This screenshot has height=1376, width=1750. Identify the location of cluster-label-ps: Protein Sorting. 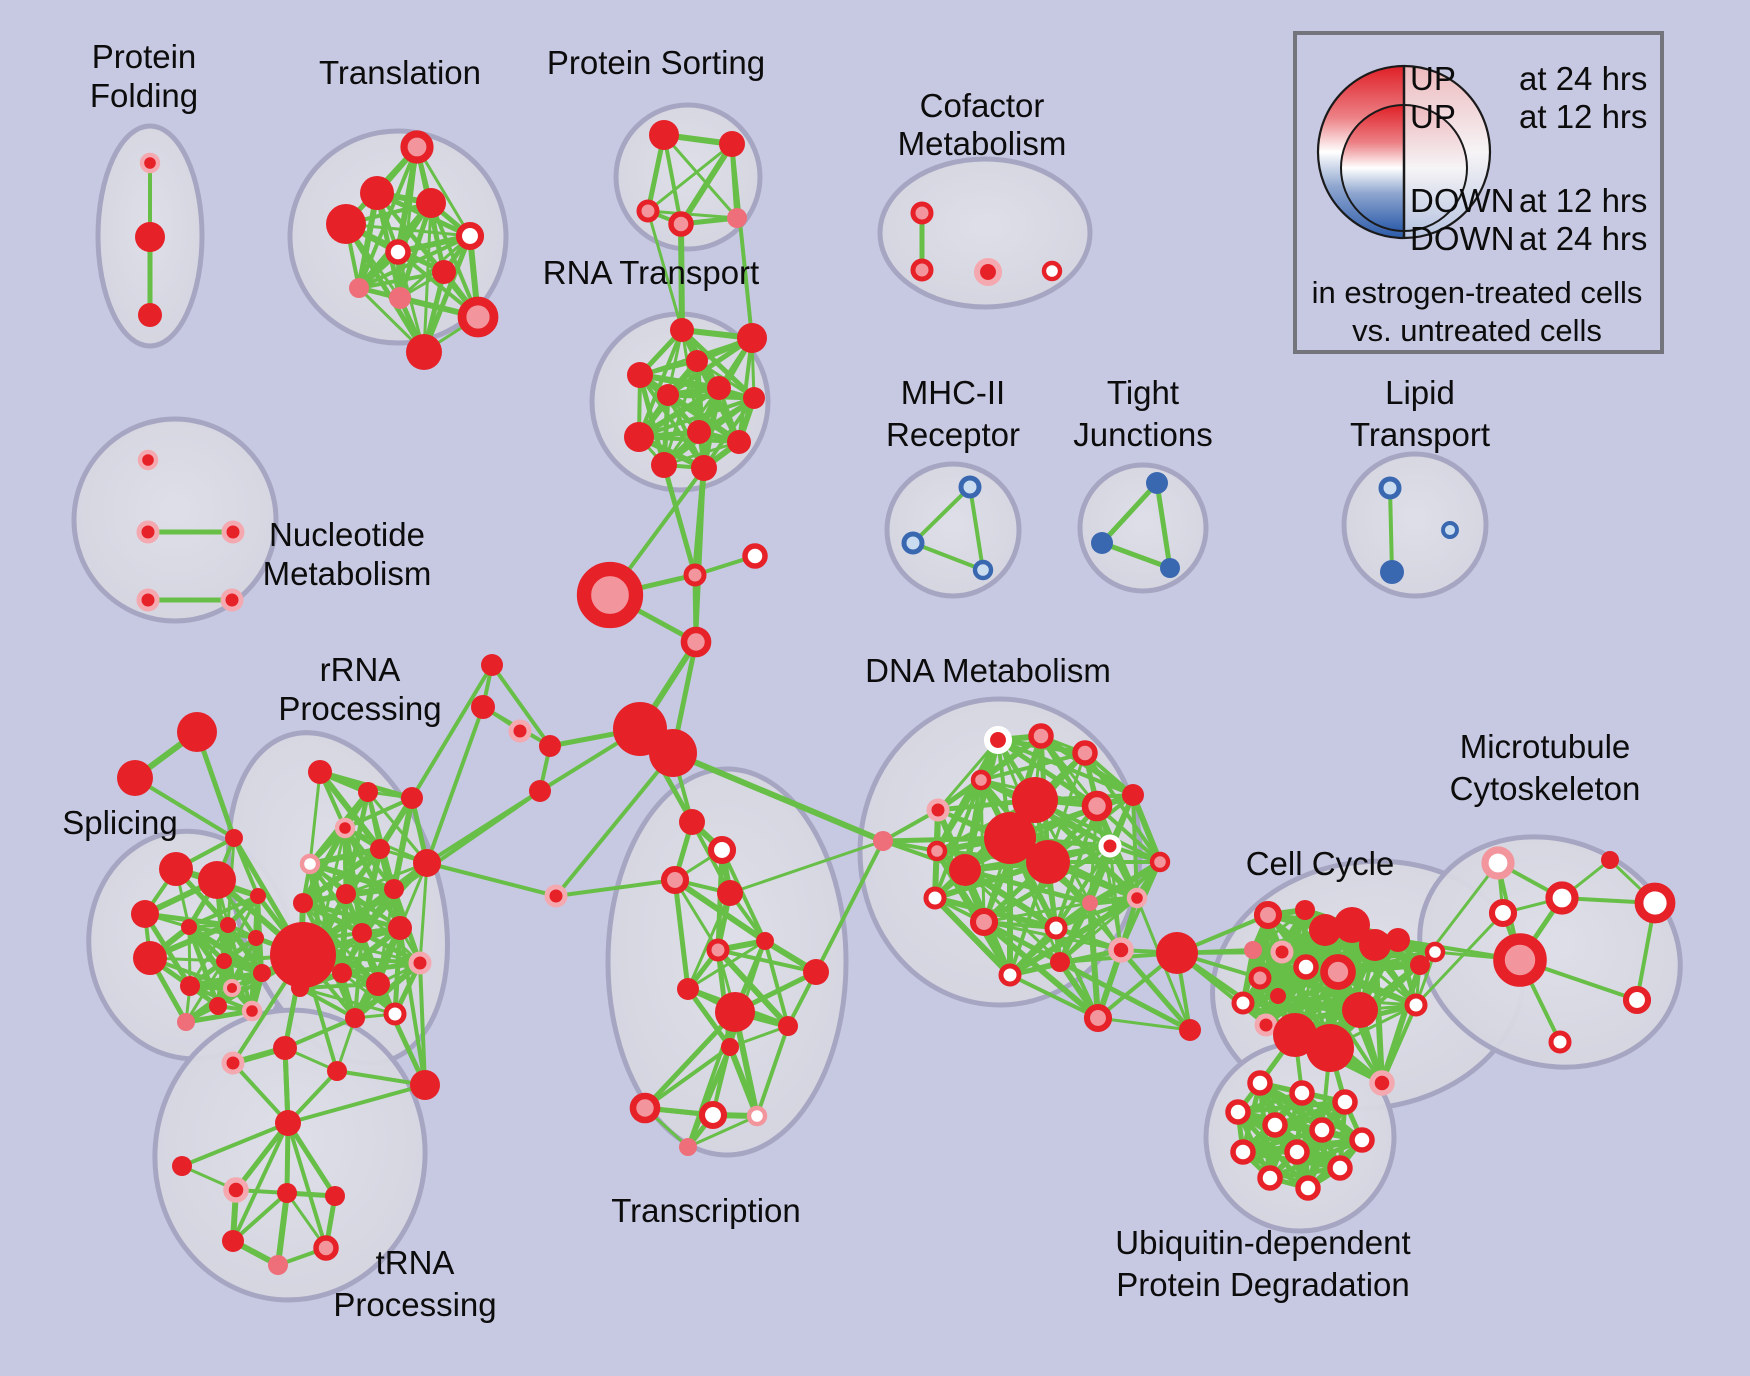
(656, 62).